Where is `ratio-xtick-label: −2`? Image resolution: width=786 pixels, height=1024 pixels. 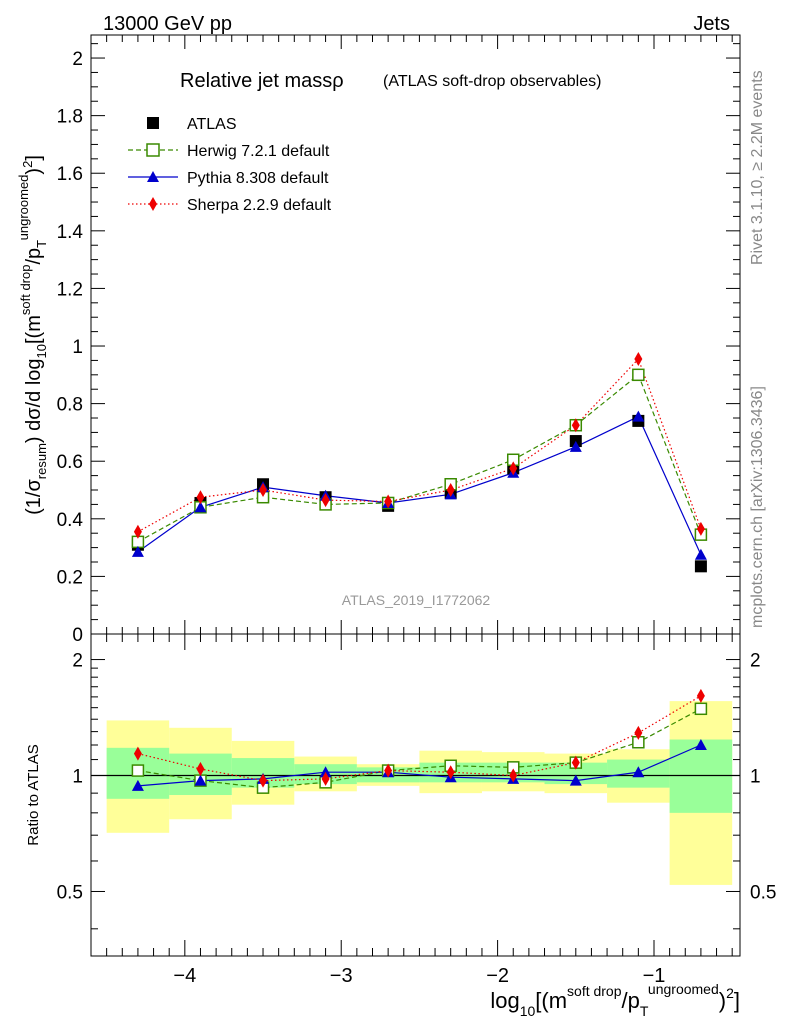 ratio-xtick-label: −2 is located at coordinates (497, 976).